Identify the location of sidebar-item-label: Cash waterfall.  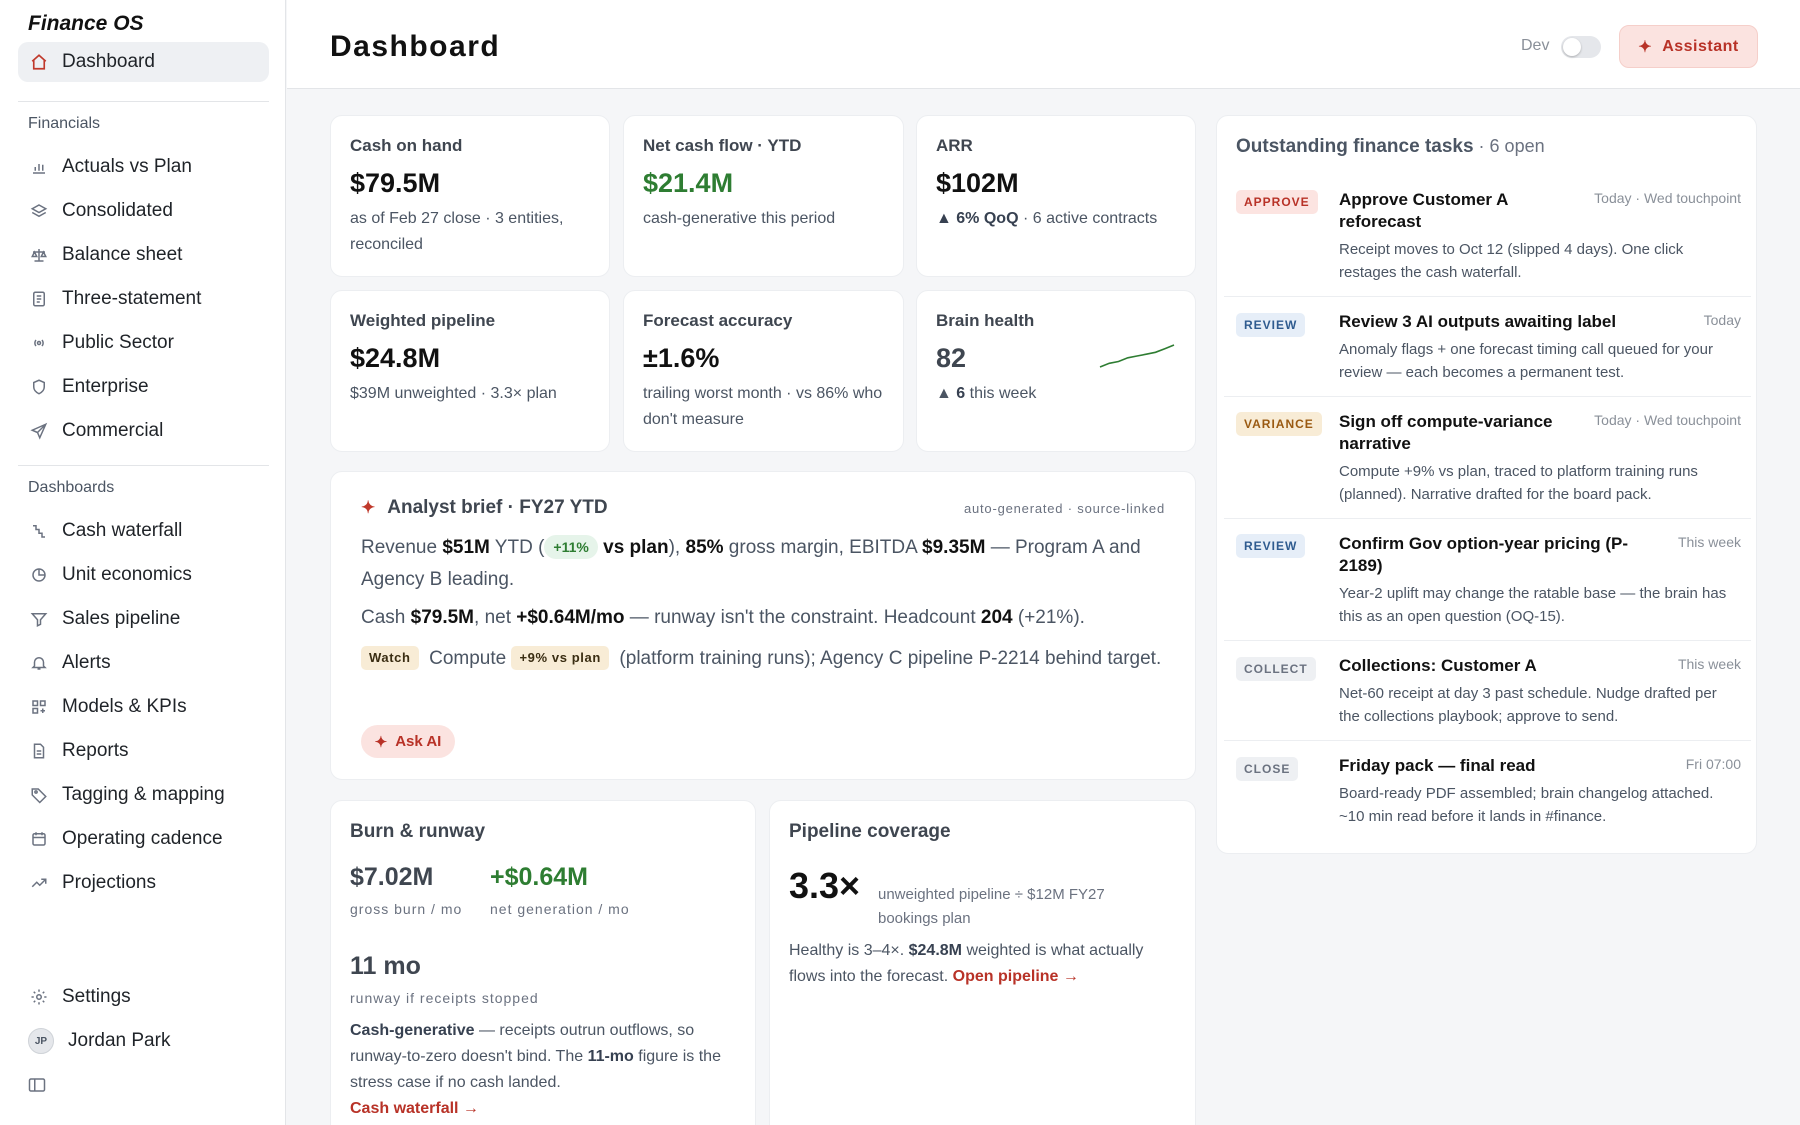
(122, 530).